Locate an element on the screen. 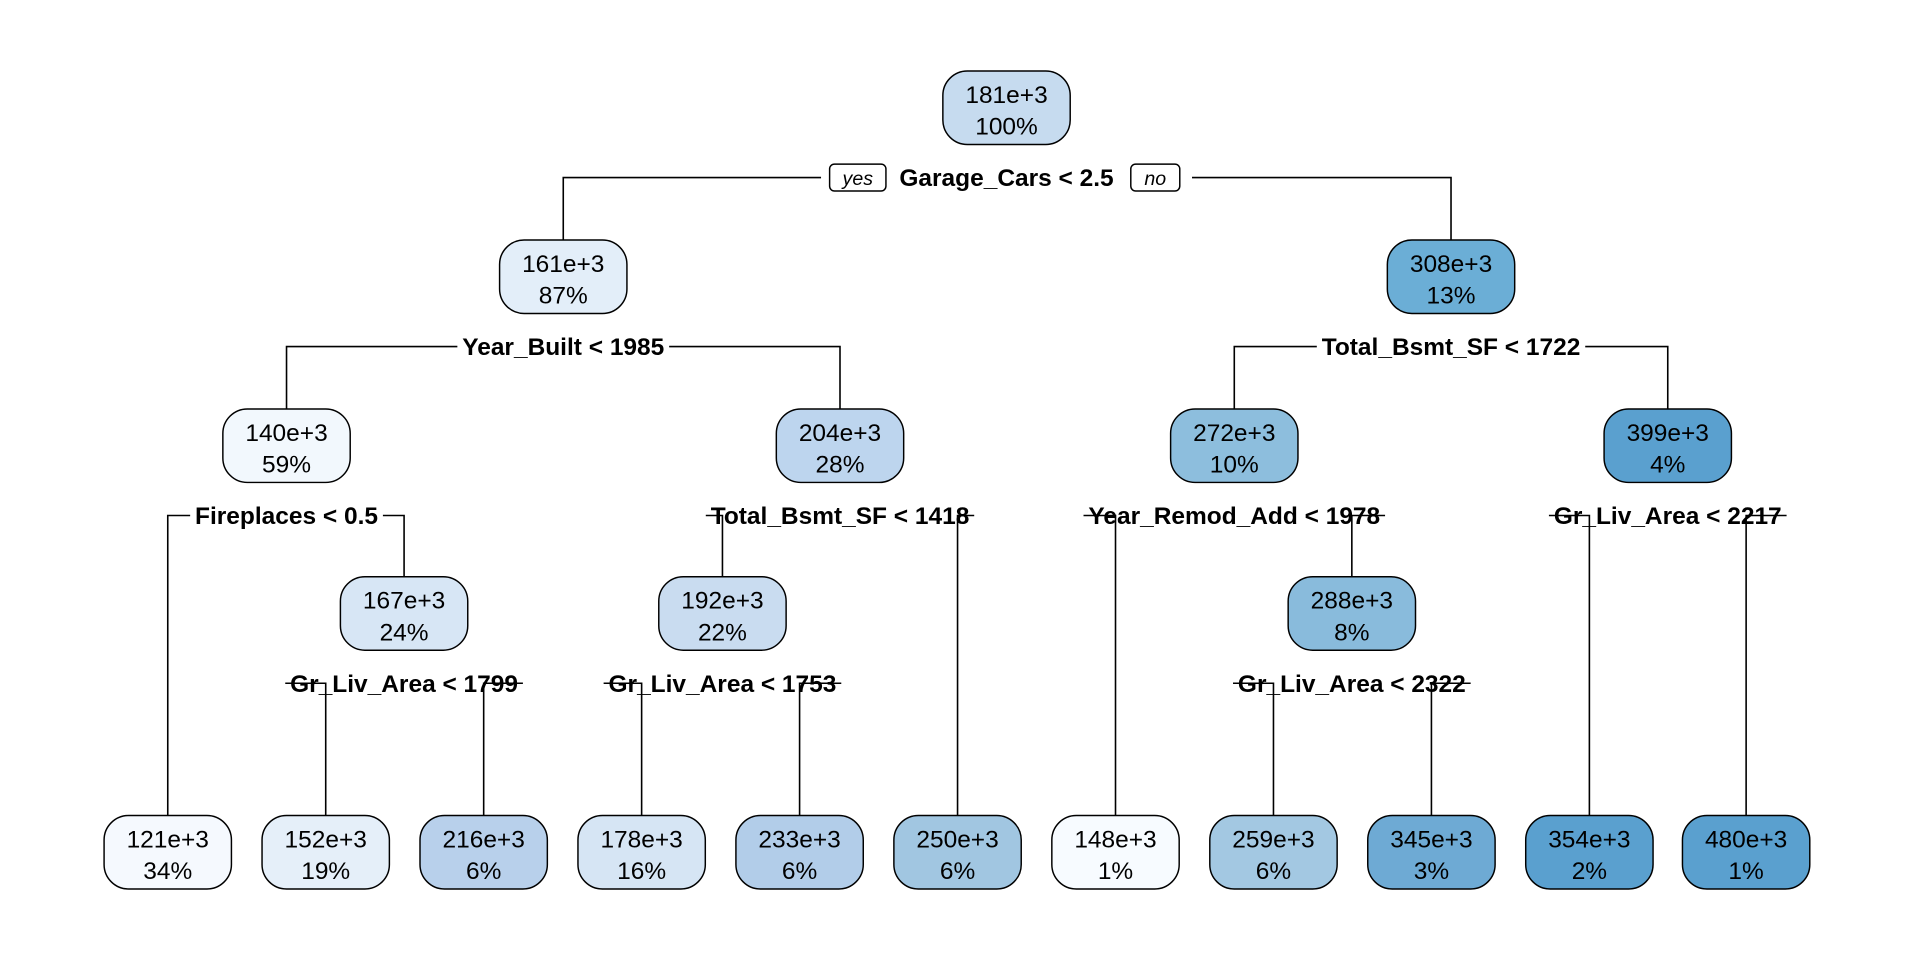 The width and height of the screenshot is (1920, 960). leaf-node: 178e+3 16% is located at coordinates (642, 852).